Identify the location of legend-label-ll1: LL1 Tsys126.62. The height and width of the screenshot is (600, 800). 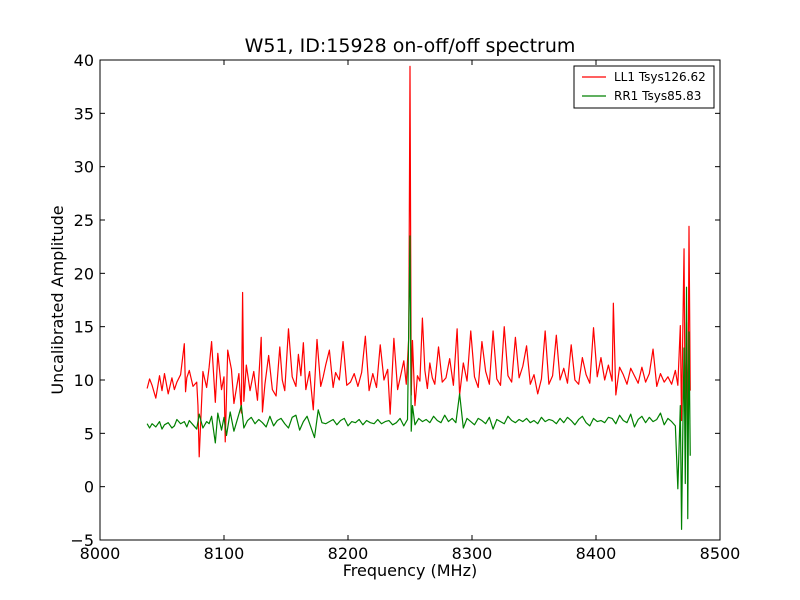
(660, 77).